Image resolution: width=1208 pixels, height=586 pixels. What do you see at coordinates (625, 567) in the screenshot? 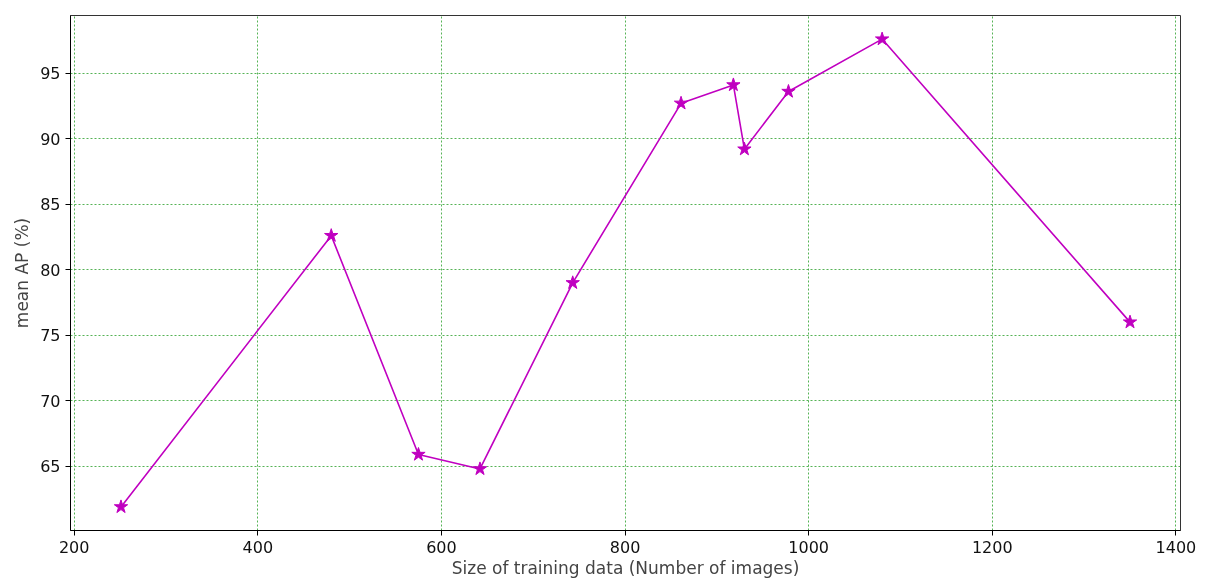
I see `x-axis-title: Size of training data (Number of images)` at bounding box center [625, 567].